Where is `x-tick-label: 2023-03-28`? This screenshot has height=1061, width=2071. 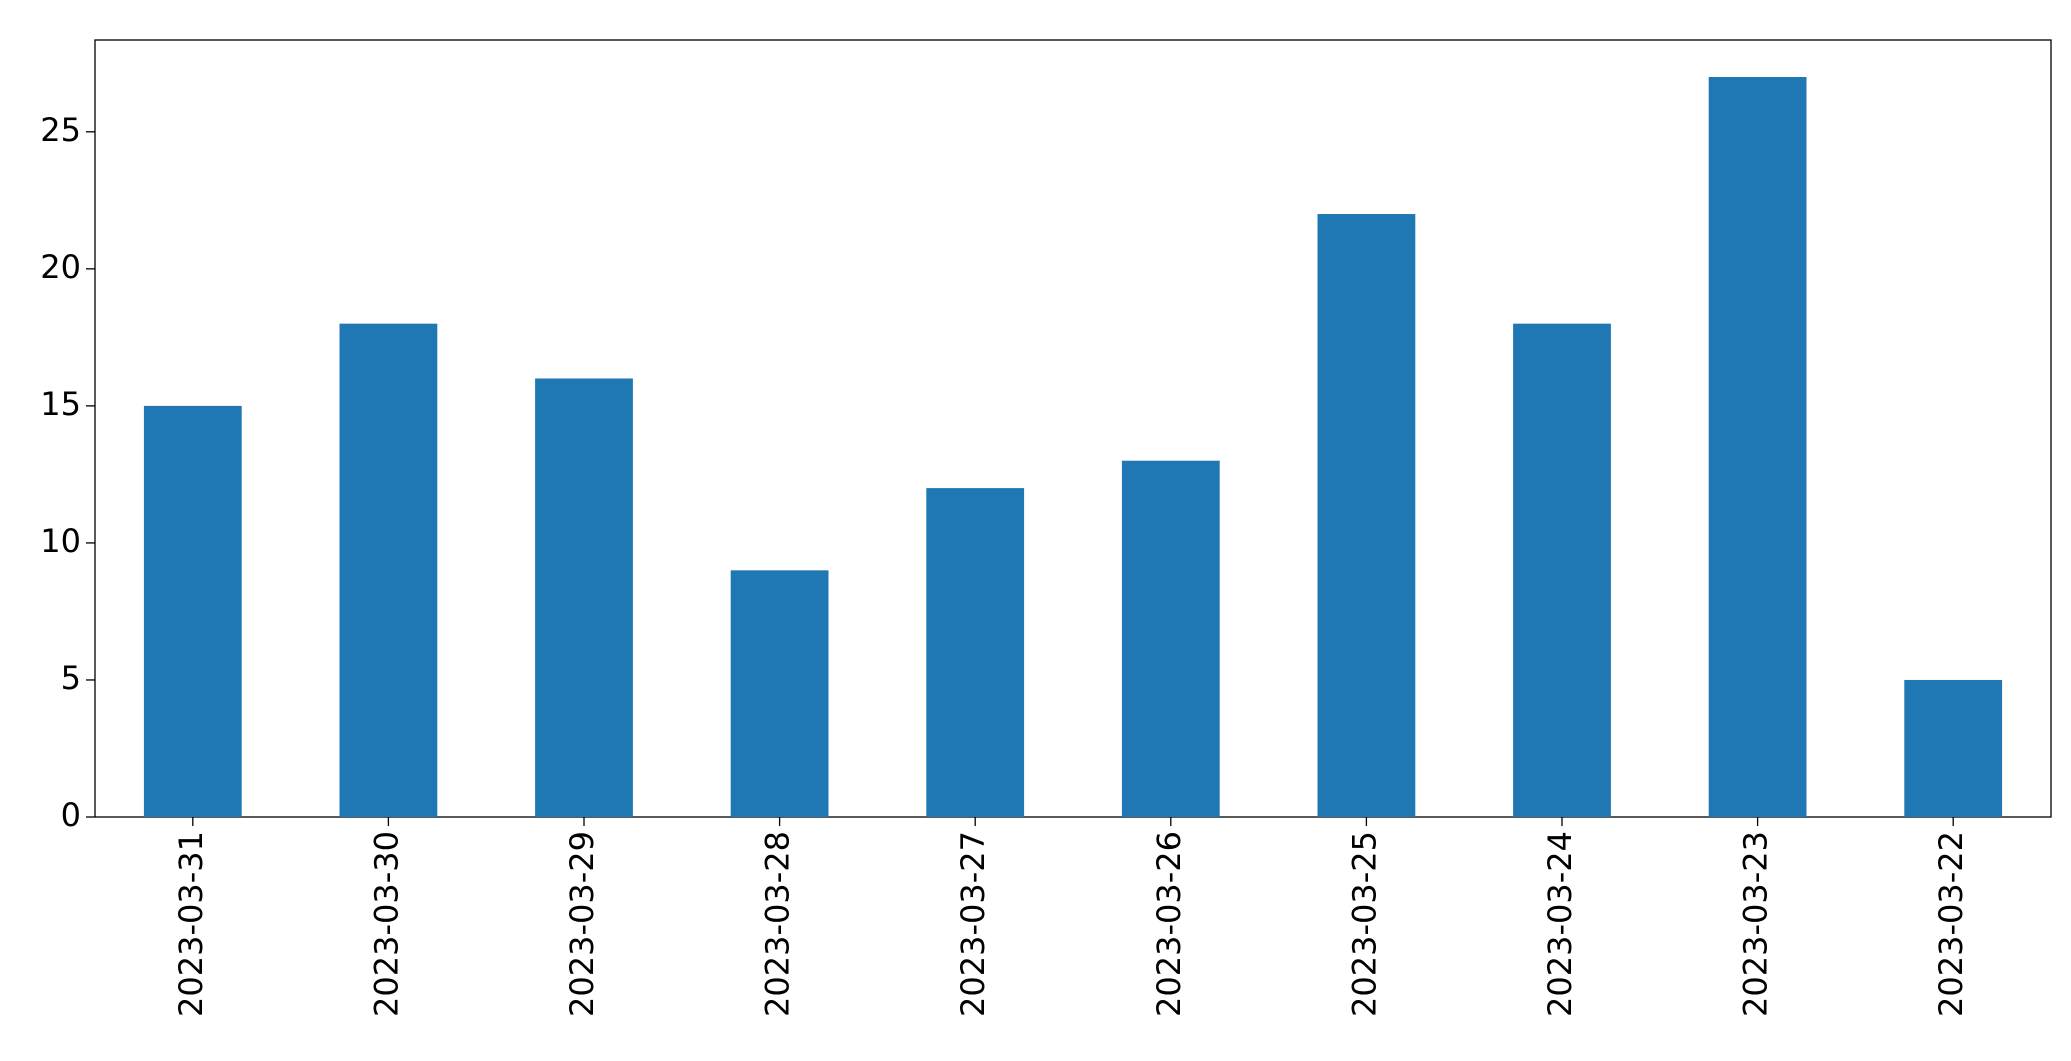
x-tick-label: 2023-03-28 is located at coordinates (778, 924).